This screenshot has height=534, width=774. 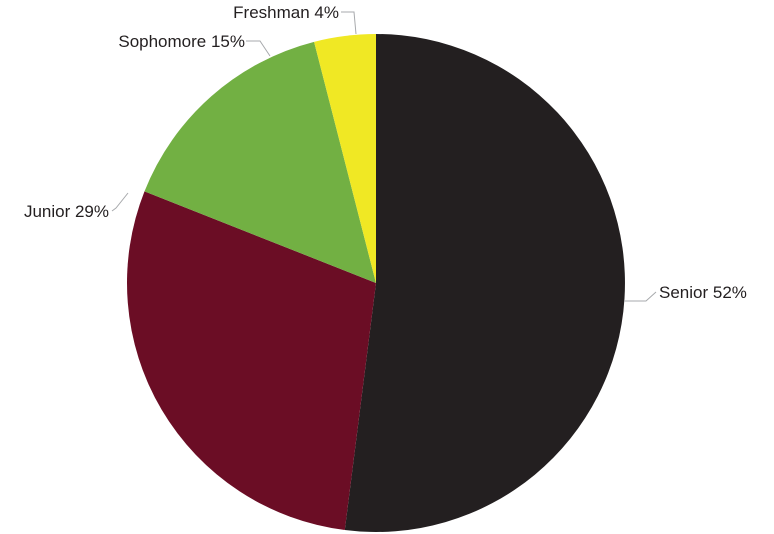 What do you see at coordinates (286, 12) in the screenshot?
I see `slice-label-freshman: Freshman 4%` at bounding box center [286, 12].